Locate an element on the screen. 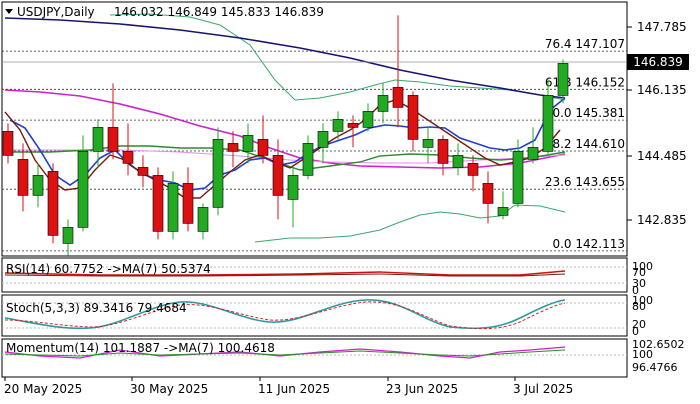 This screenshot has height=404, width=700. momentum-panel-frame is located at coordinates (314, 358).